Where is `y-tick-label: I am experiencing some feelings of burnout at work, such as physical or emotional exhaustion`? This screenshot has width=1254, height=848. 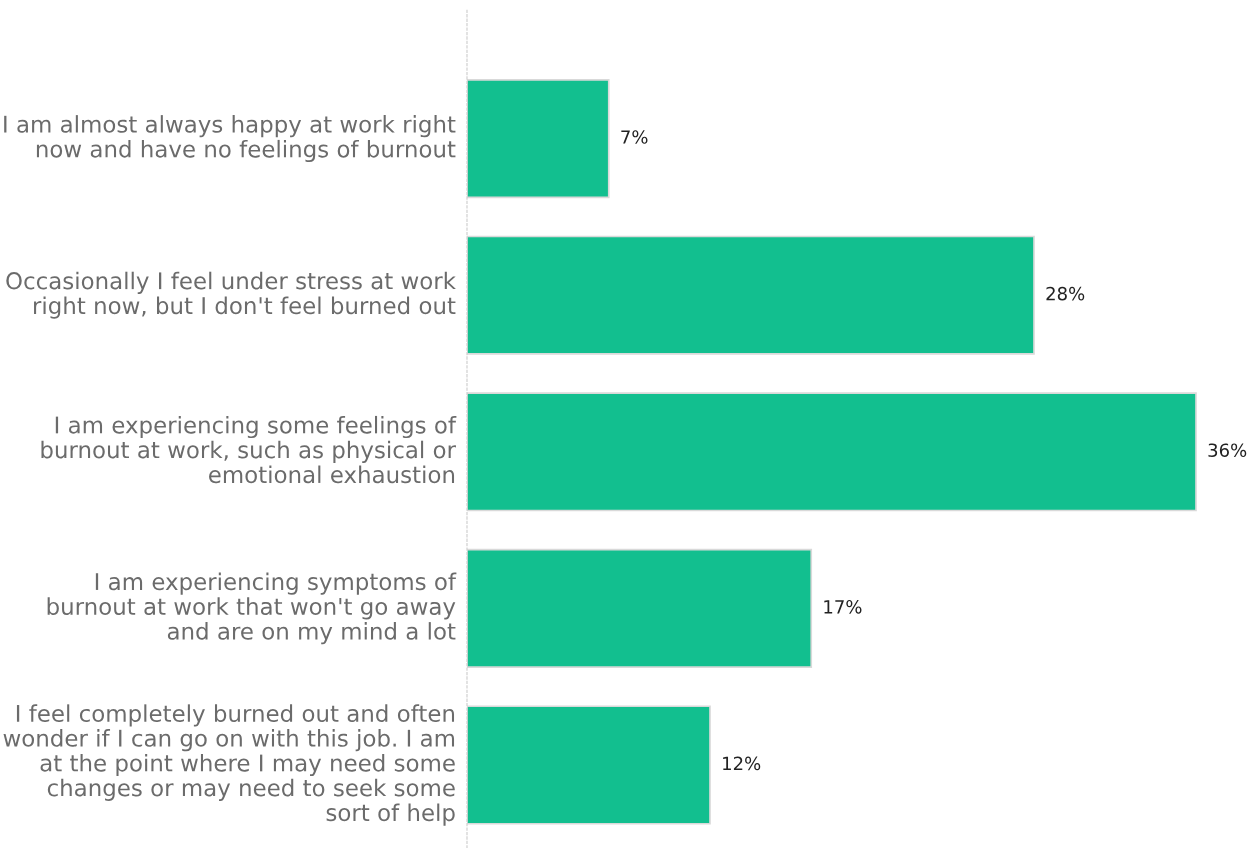 y-tick-label: I am experiencing some feelings of burnout at work, such as physical or emotional exhaustion is located at coordinates (249, 449).